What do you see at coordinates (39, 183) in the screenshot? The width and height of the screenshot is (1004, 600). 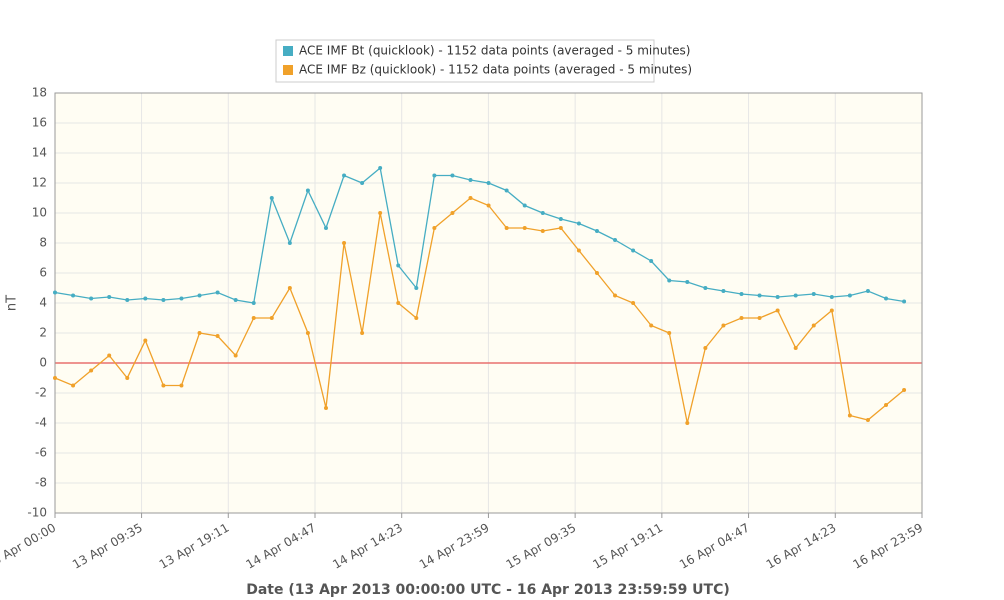 I see `y-tick-label: 12` at bounding box center [39, 183].